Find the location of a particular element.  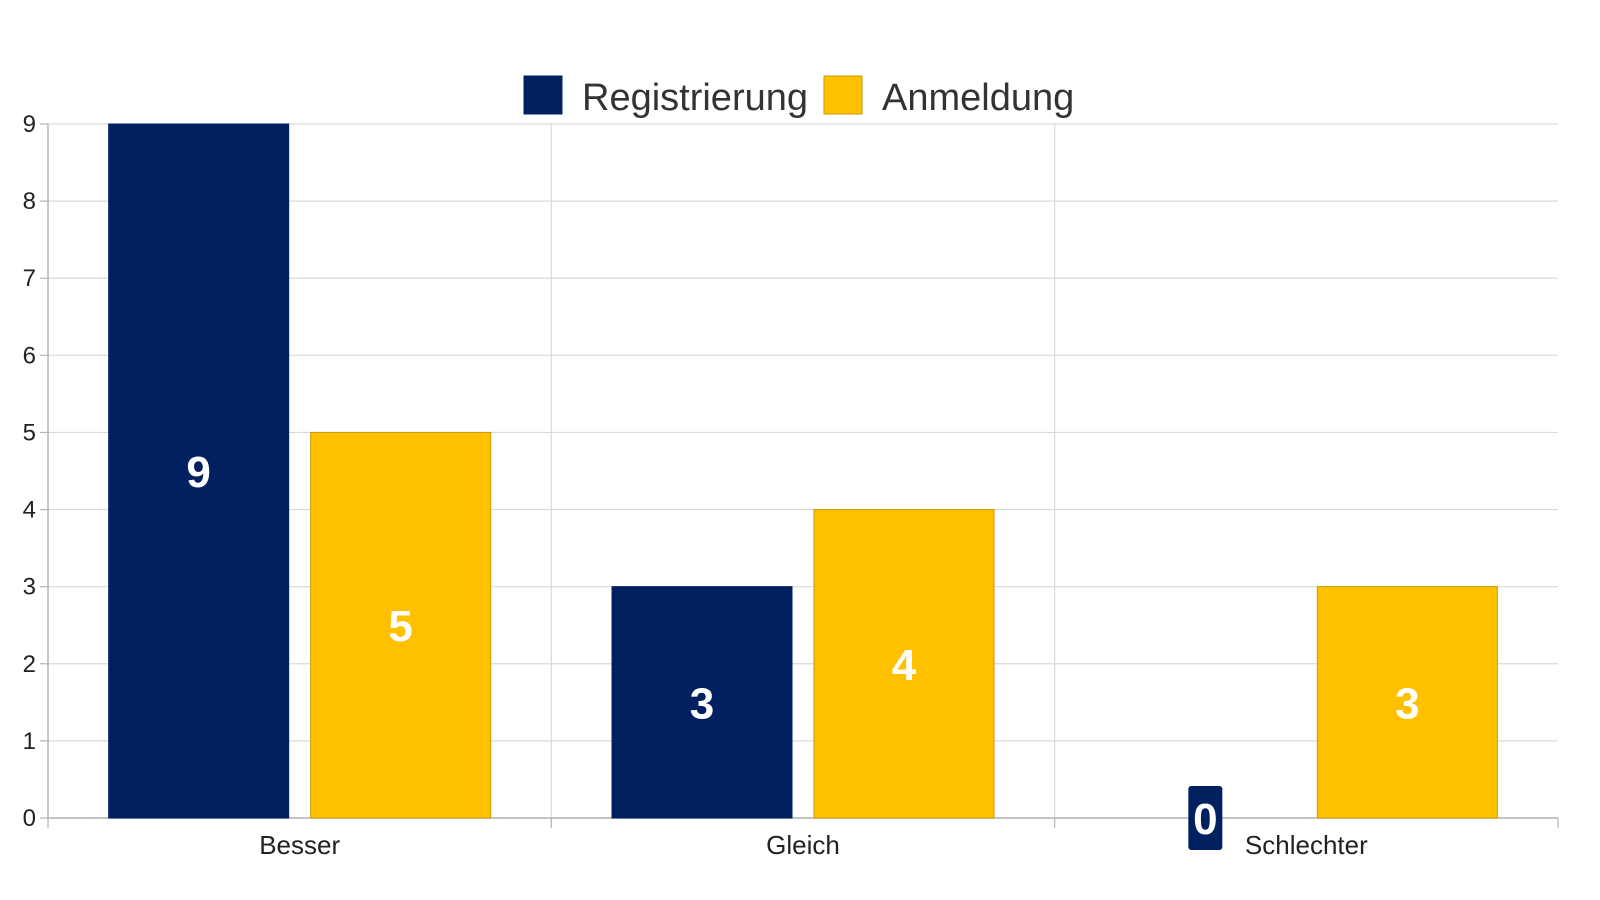

y-tick-label: 1 is located at coordinates (29, 741).